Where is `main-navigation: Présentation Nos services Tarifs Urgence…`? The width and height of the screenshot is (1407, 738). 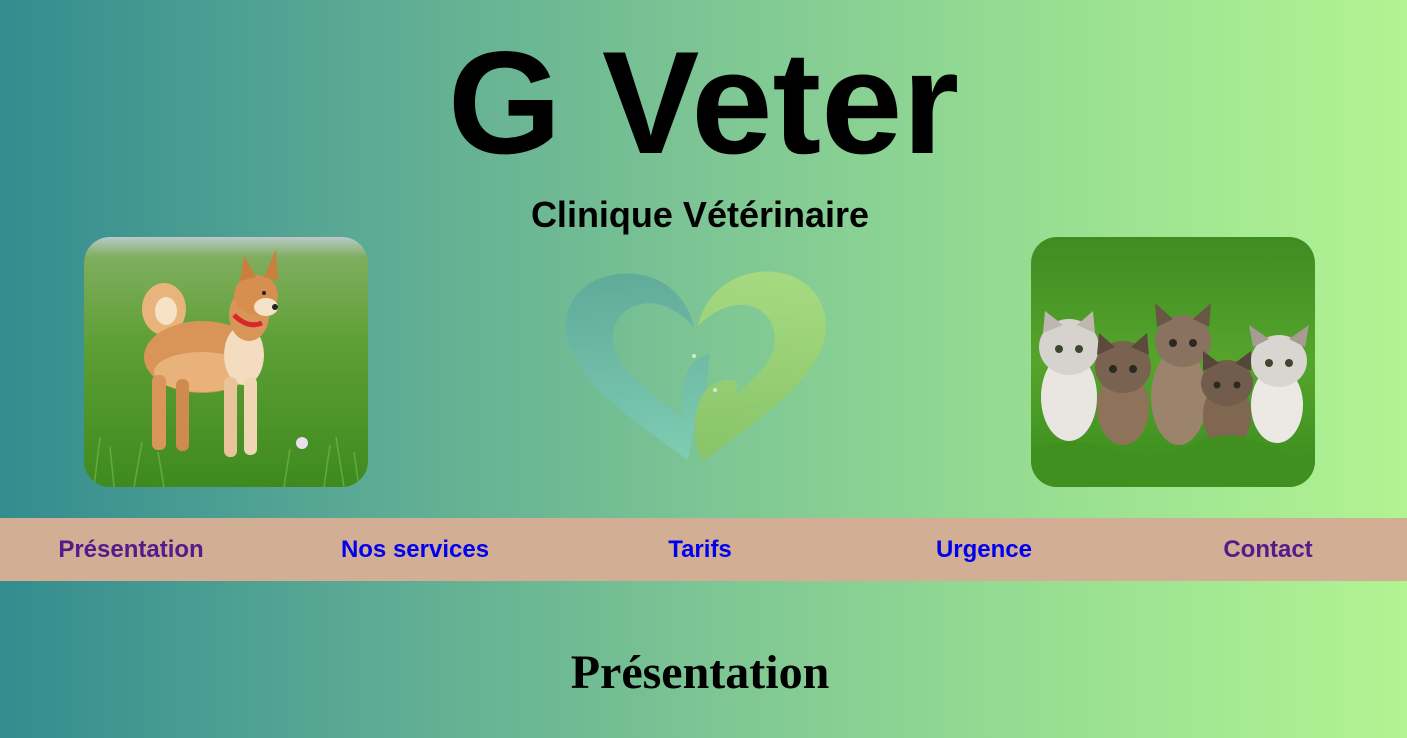
main-navigation: Présentation Nos services Tarifs Urgence… is located at coordinates (703, 549).